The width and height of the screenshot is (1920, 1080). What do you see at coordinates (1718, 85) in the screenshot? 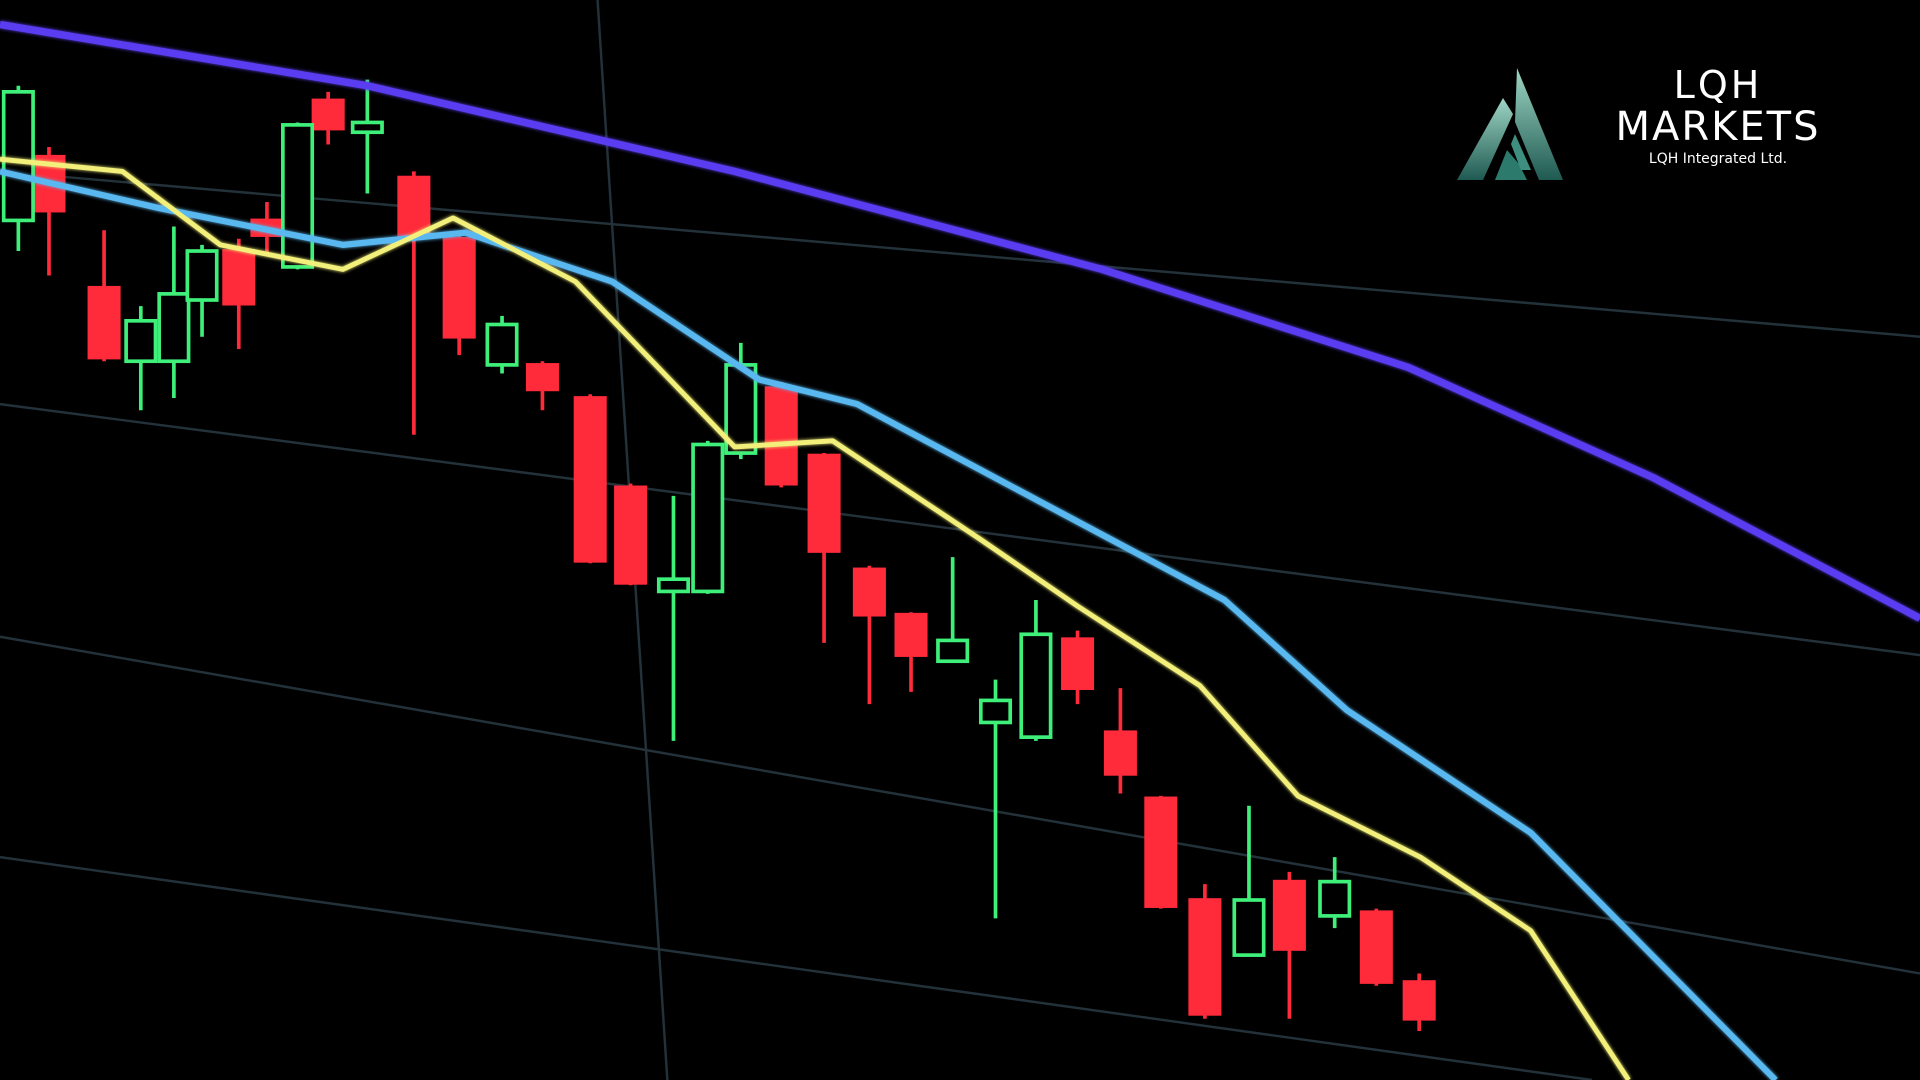
I see `logo-line1: LQH` at bounding box center [1718, 85].